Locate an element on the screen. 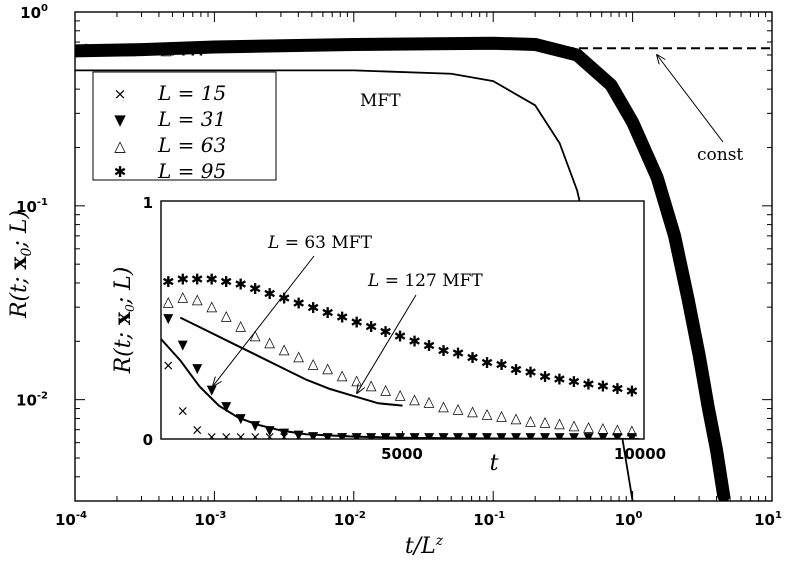 The width and height of the screenshot is (789, 563). x-tick-label: 10⁻¹ is located at coordinates (489, 519).